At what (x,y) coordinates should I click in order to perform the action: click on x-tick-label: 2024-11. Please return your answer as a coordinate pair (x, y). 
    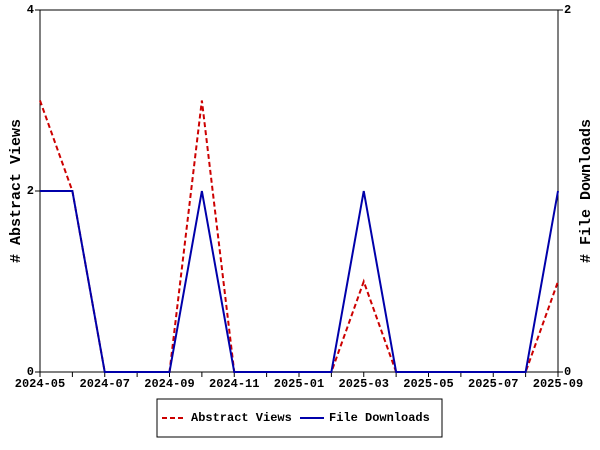
    Looking at the image, I should click on (234, 384).